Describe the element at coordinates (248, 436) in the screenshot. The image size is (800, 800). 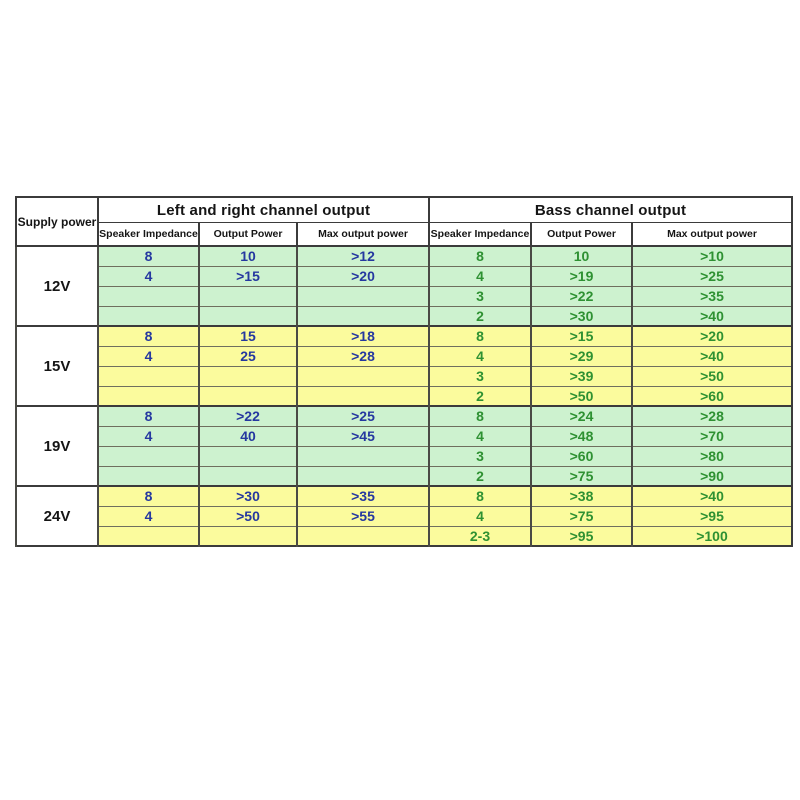
I see `lr-channel-cell: 40` at that location.